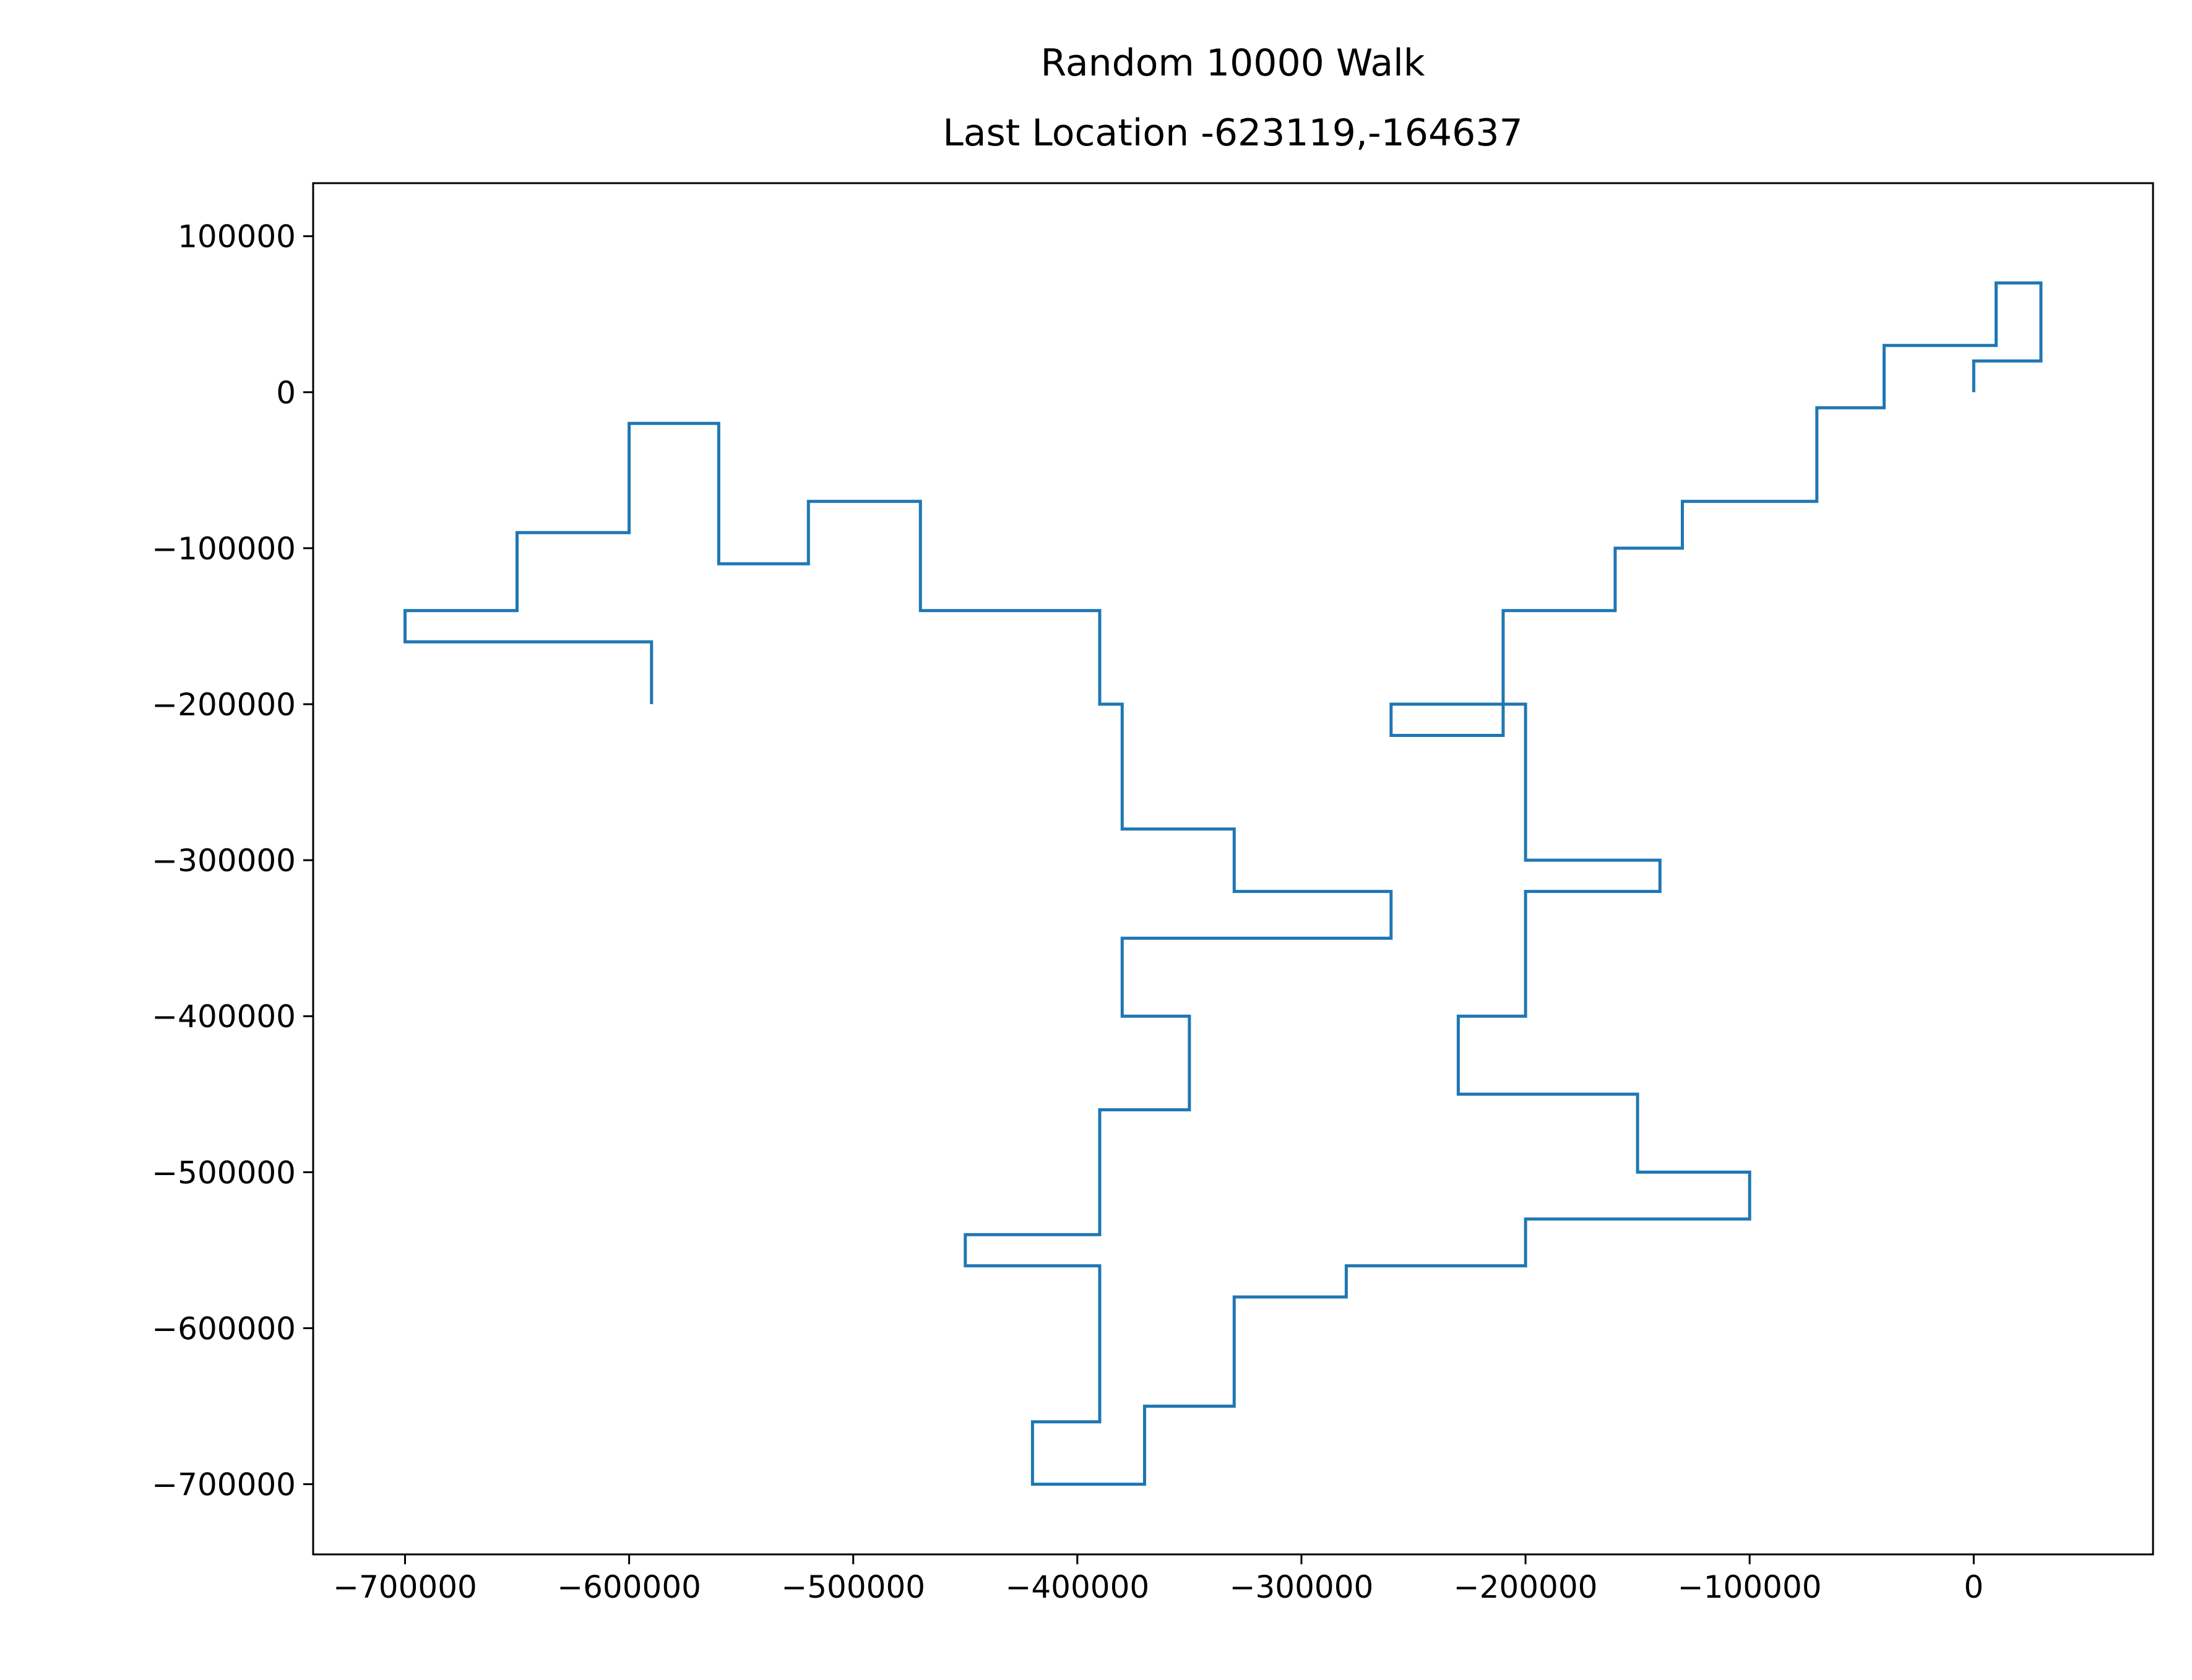  I want to click on y-tick-label: 100000, so click(237, 237).